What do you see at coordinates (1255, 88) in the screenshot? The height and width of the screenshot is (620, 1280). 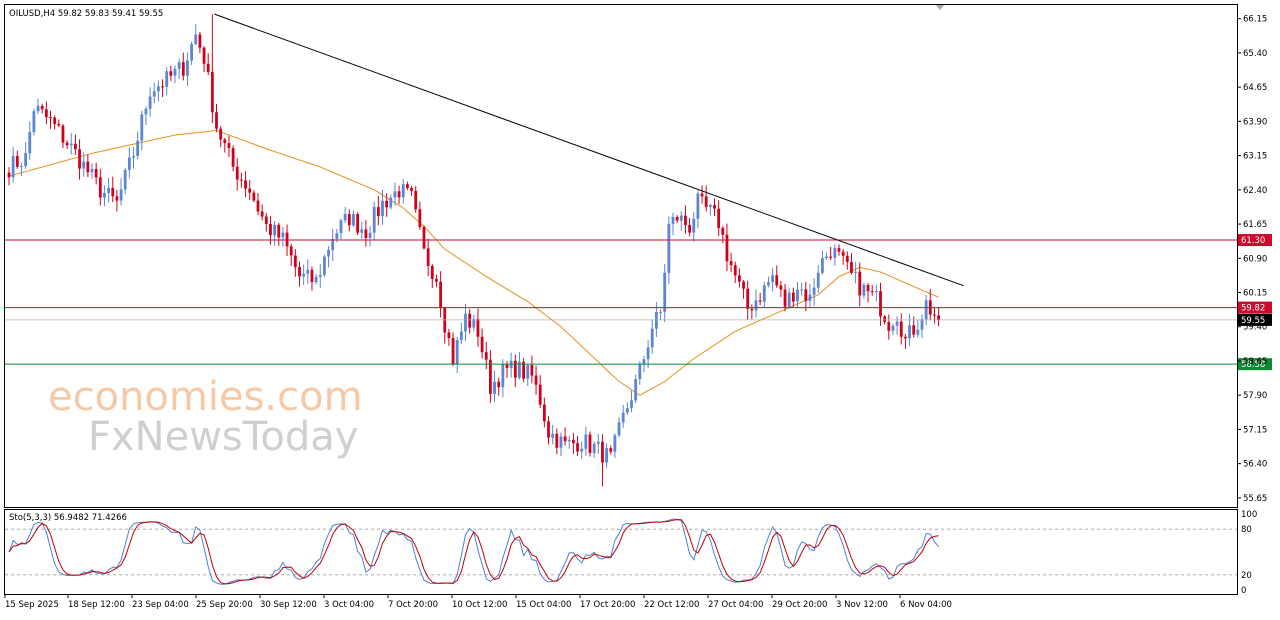 I see `price-tick-label: 64.65` at bounding box center [1255, 88].